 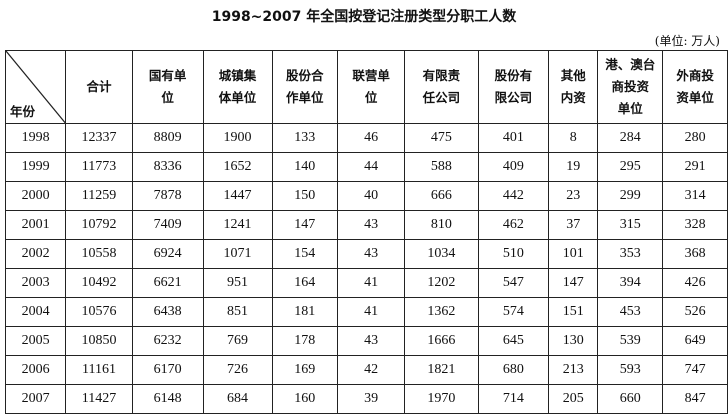 I want to click on value-cell: 6438, so click(x=167, y=312).